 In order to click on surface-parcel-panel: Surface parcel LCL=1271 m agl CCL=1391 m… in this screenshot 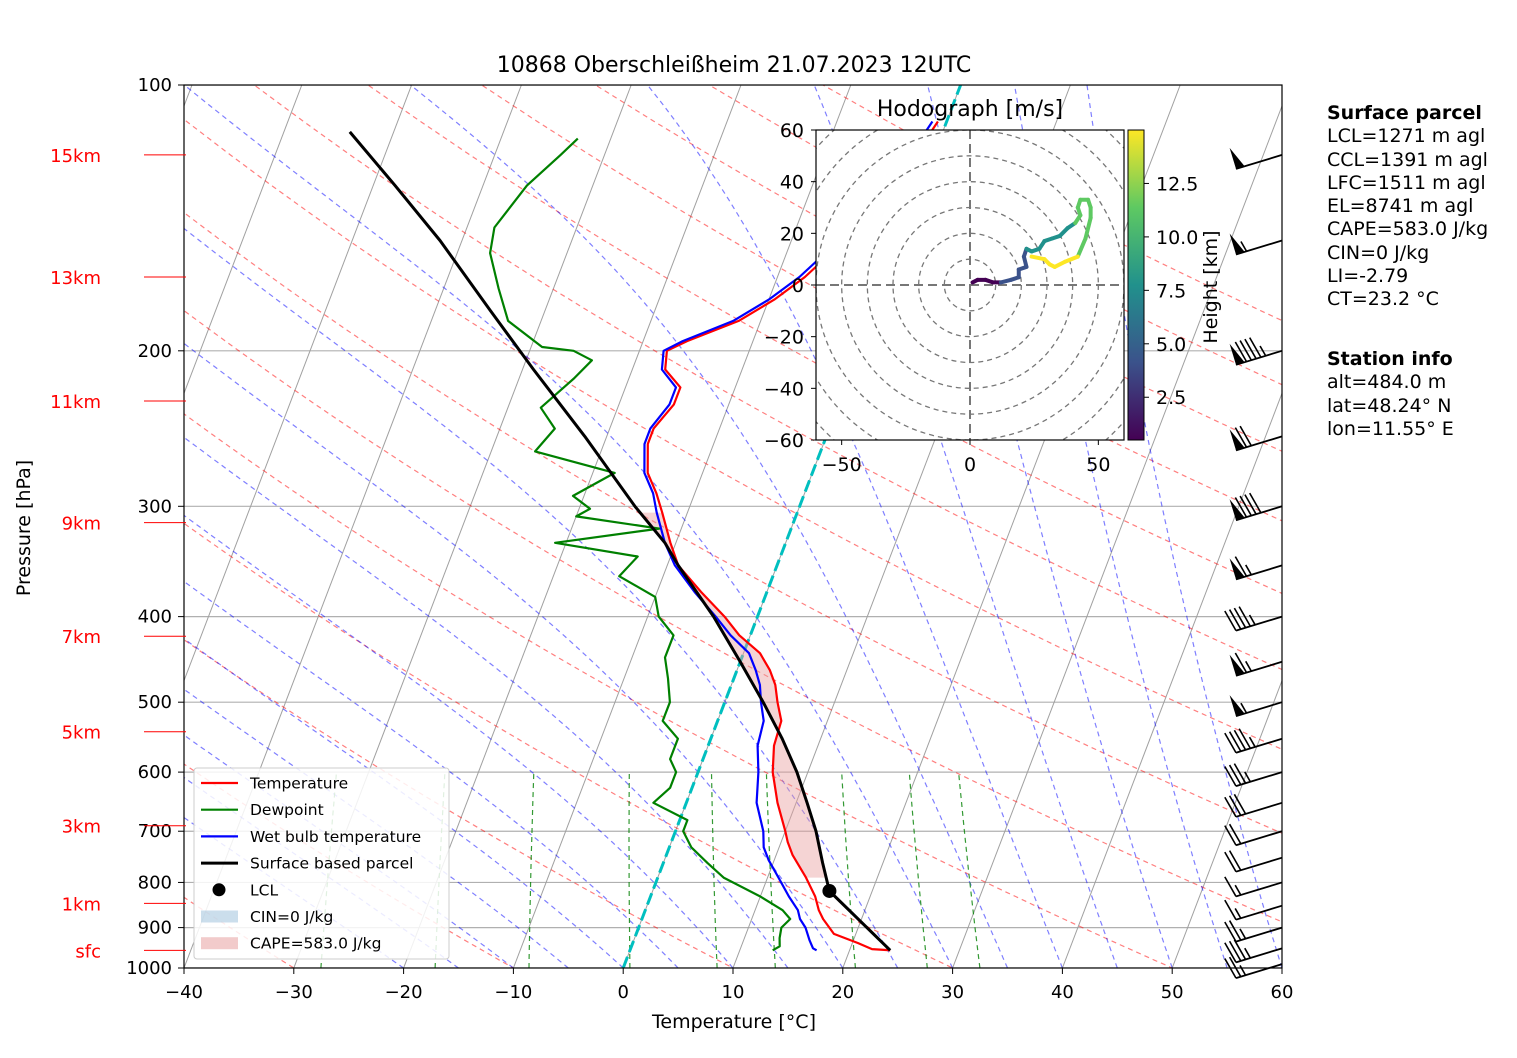, I will do `click(1407, 207)`.